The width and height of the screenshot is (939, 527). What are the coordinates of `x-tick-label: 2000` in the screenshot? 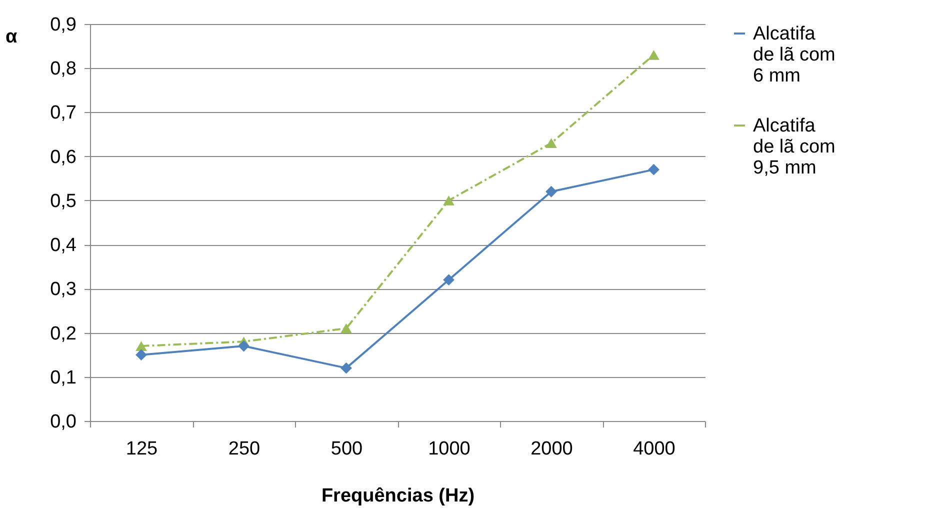 It's located at (551, 449).